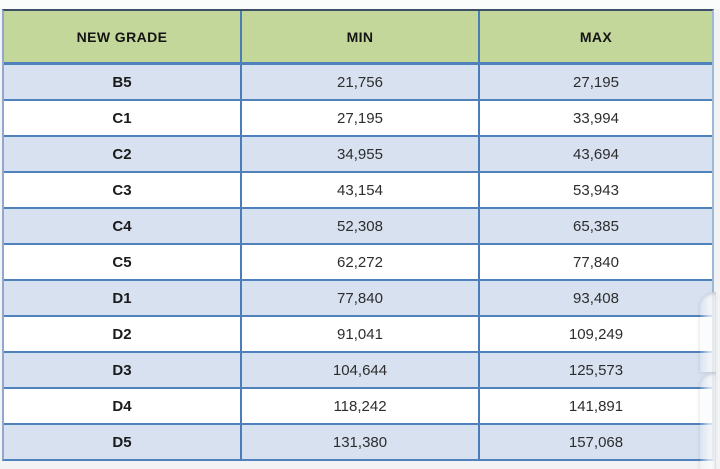 The width and height of the screenshot is (720, 469). Describe the element at coordinates (708, 420) in the screenshot. I see `scrollbar-overlay-lower-segment` at that location.